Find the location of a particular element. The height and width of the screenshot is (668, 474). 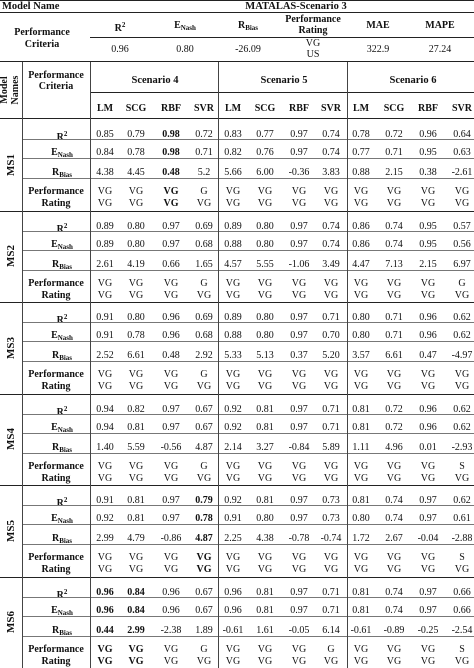

table-cell: S is located at coordinates (462, 466).